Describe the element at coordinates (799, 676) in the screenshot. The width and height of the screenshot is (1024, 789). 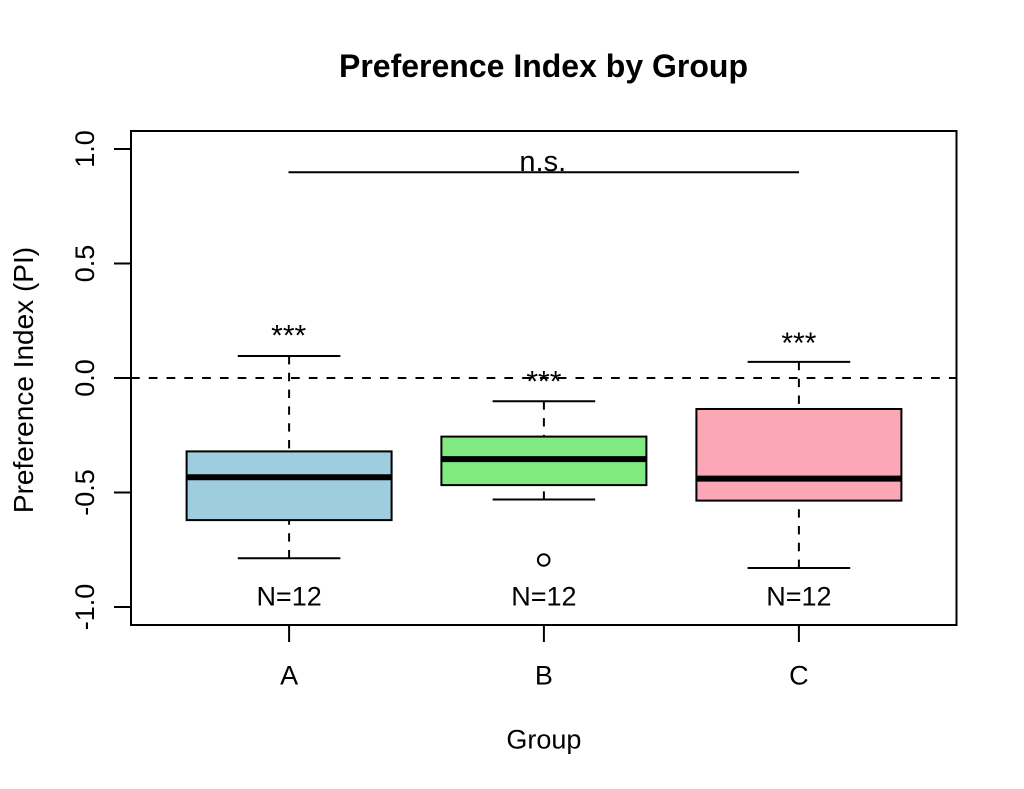
I see `svg-text: C` at that location.